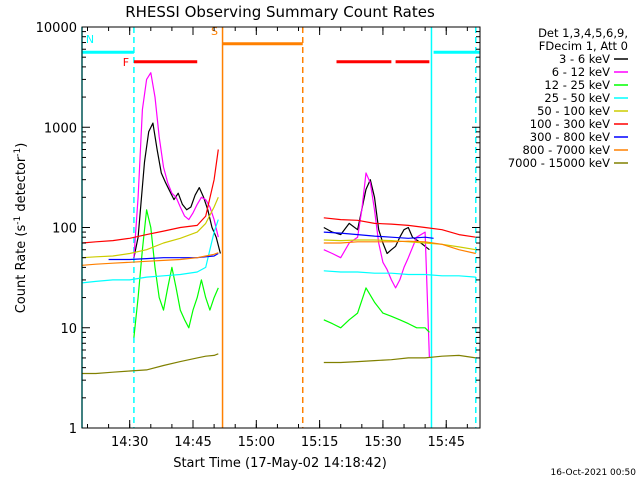 This screenshot has height=480, width=640. I want to click on x-tick-label-4: 15:30, so click(382, 442).